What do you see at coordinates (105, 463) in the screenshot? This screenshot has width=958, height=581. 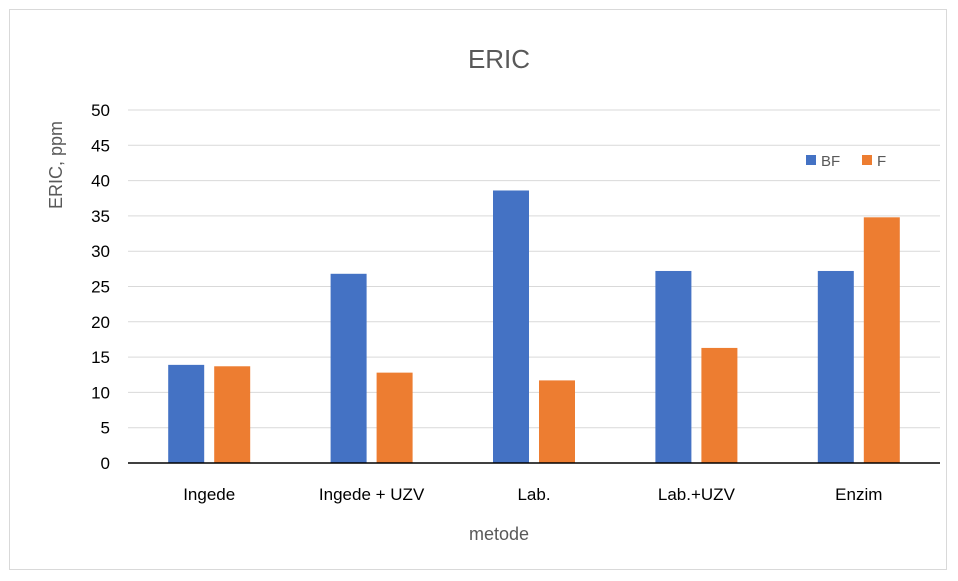 I see `y-tick-label-0: 0` at bounding box center [105, 463].